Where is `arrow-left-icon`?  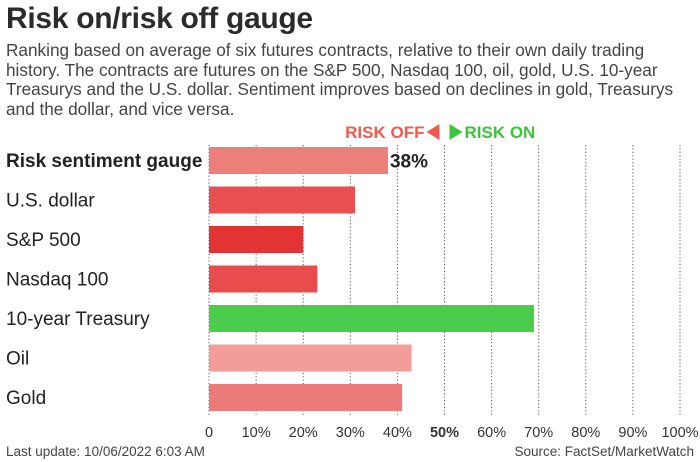
arrow-left-icon is located at coordinates (433, 132).